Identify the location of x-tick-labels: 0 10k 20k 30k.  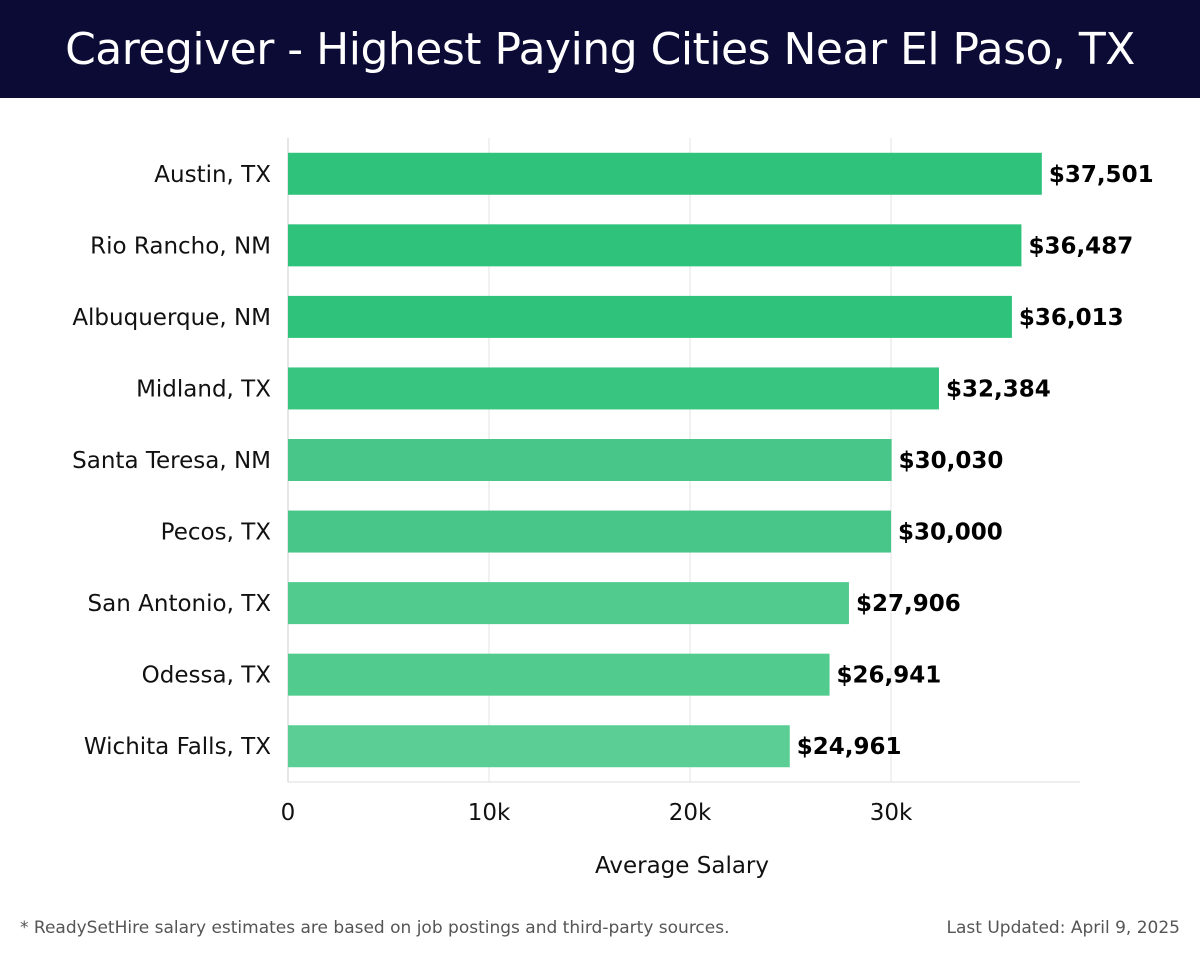
(597, 813).